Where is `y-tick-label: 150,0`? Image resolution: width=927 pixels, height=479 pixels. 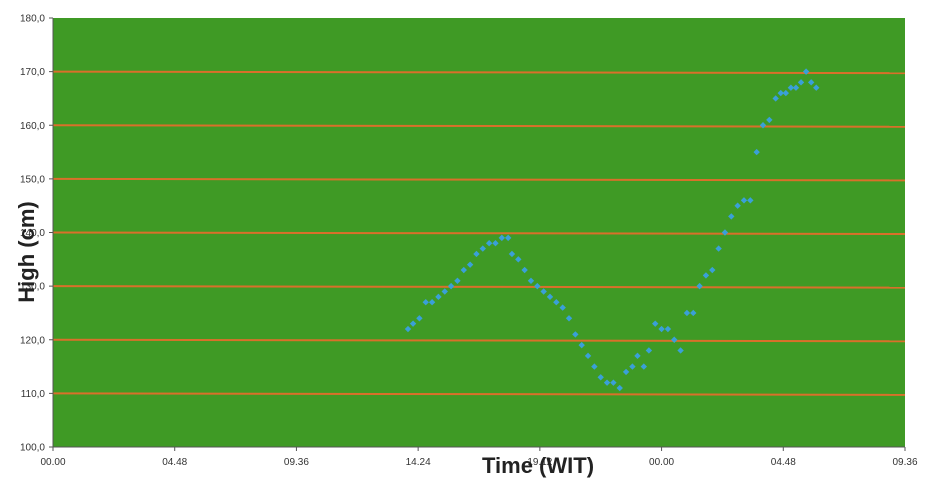
y-tick-label: 150,0 is located at coordinates (32, 179).